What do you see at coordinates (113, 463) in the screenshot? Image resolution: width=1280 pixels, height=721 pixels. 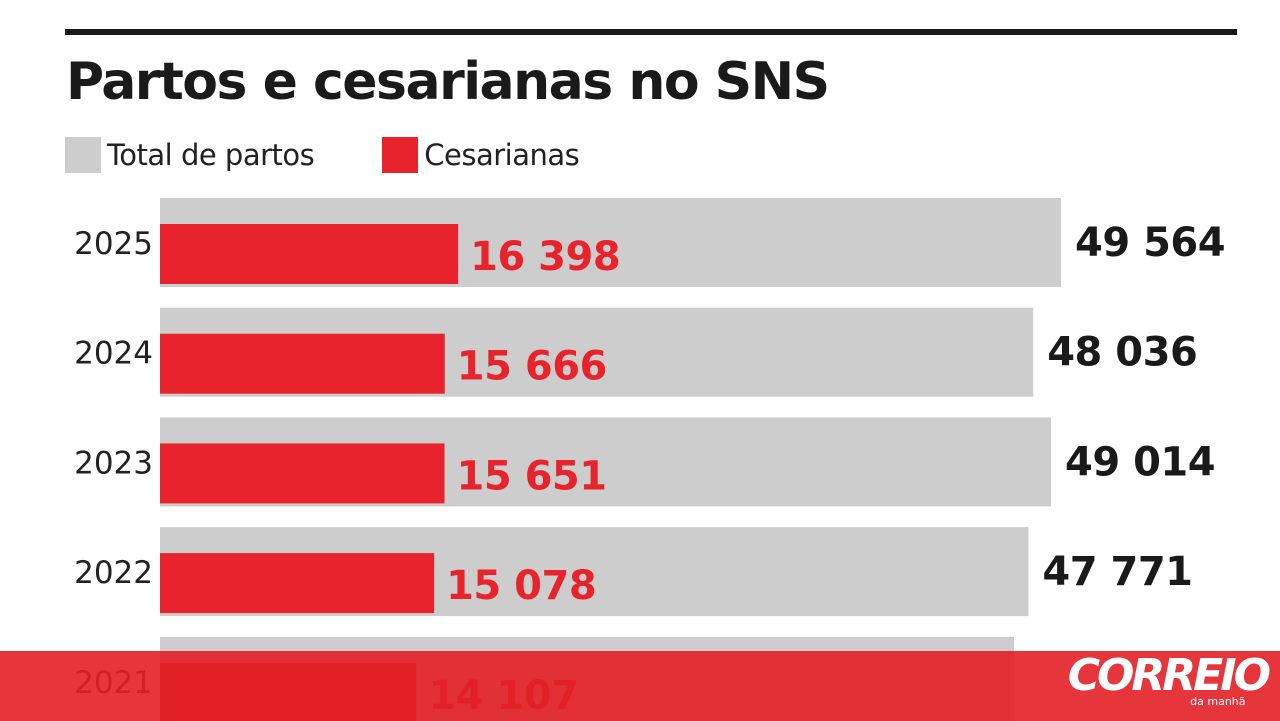 I see `year-label-2023: 2023` at bounding box center [113, 463].